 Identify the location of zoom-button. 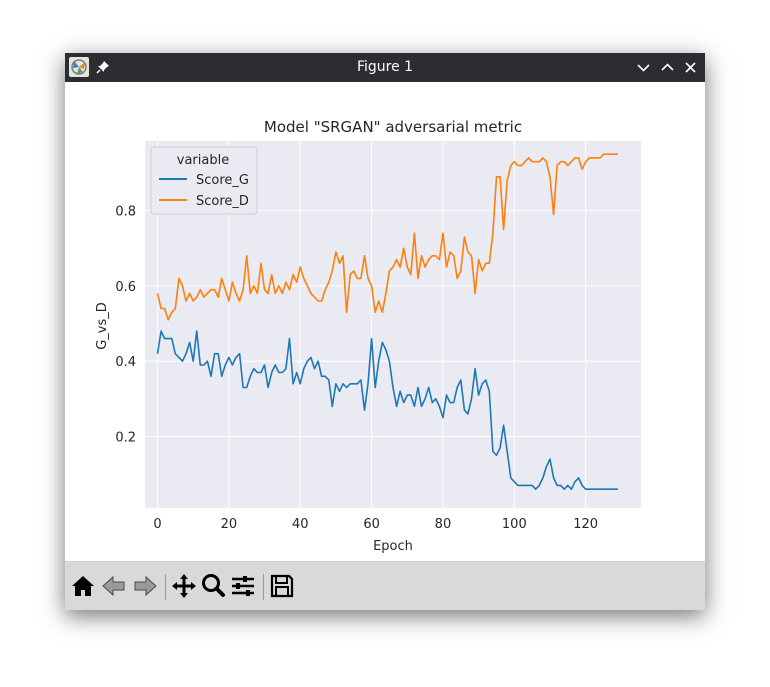
(213, 586).